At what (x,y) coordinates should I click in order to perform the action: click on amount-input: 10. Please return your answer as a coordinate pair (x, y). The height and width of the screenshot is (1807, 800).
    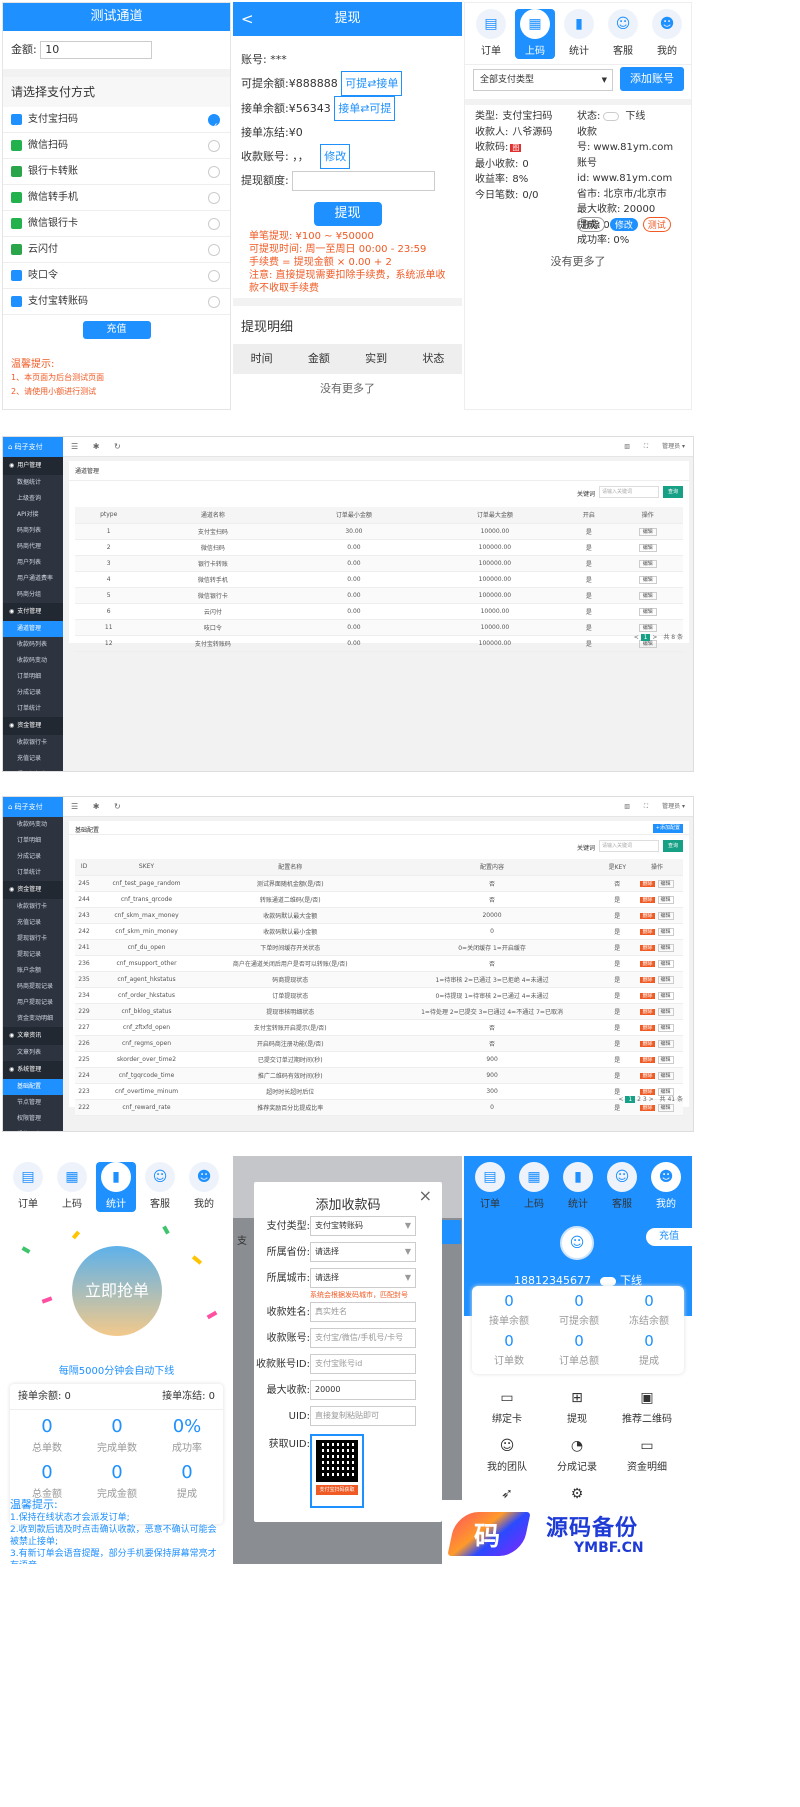
    Looking at the image, I should click on (96, 50).